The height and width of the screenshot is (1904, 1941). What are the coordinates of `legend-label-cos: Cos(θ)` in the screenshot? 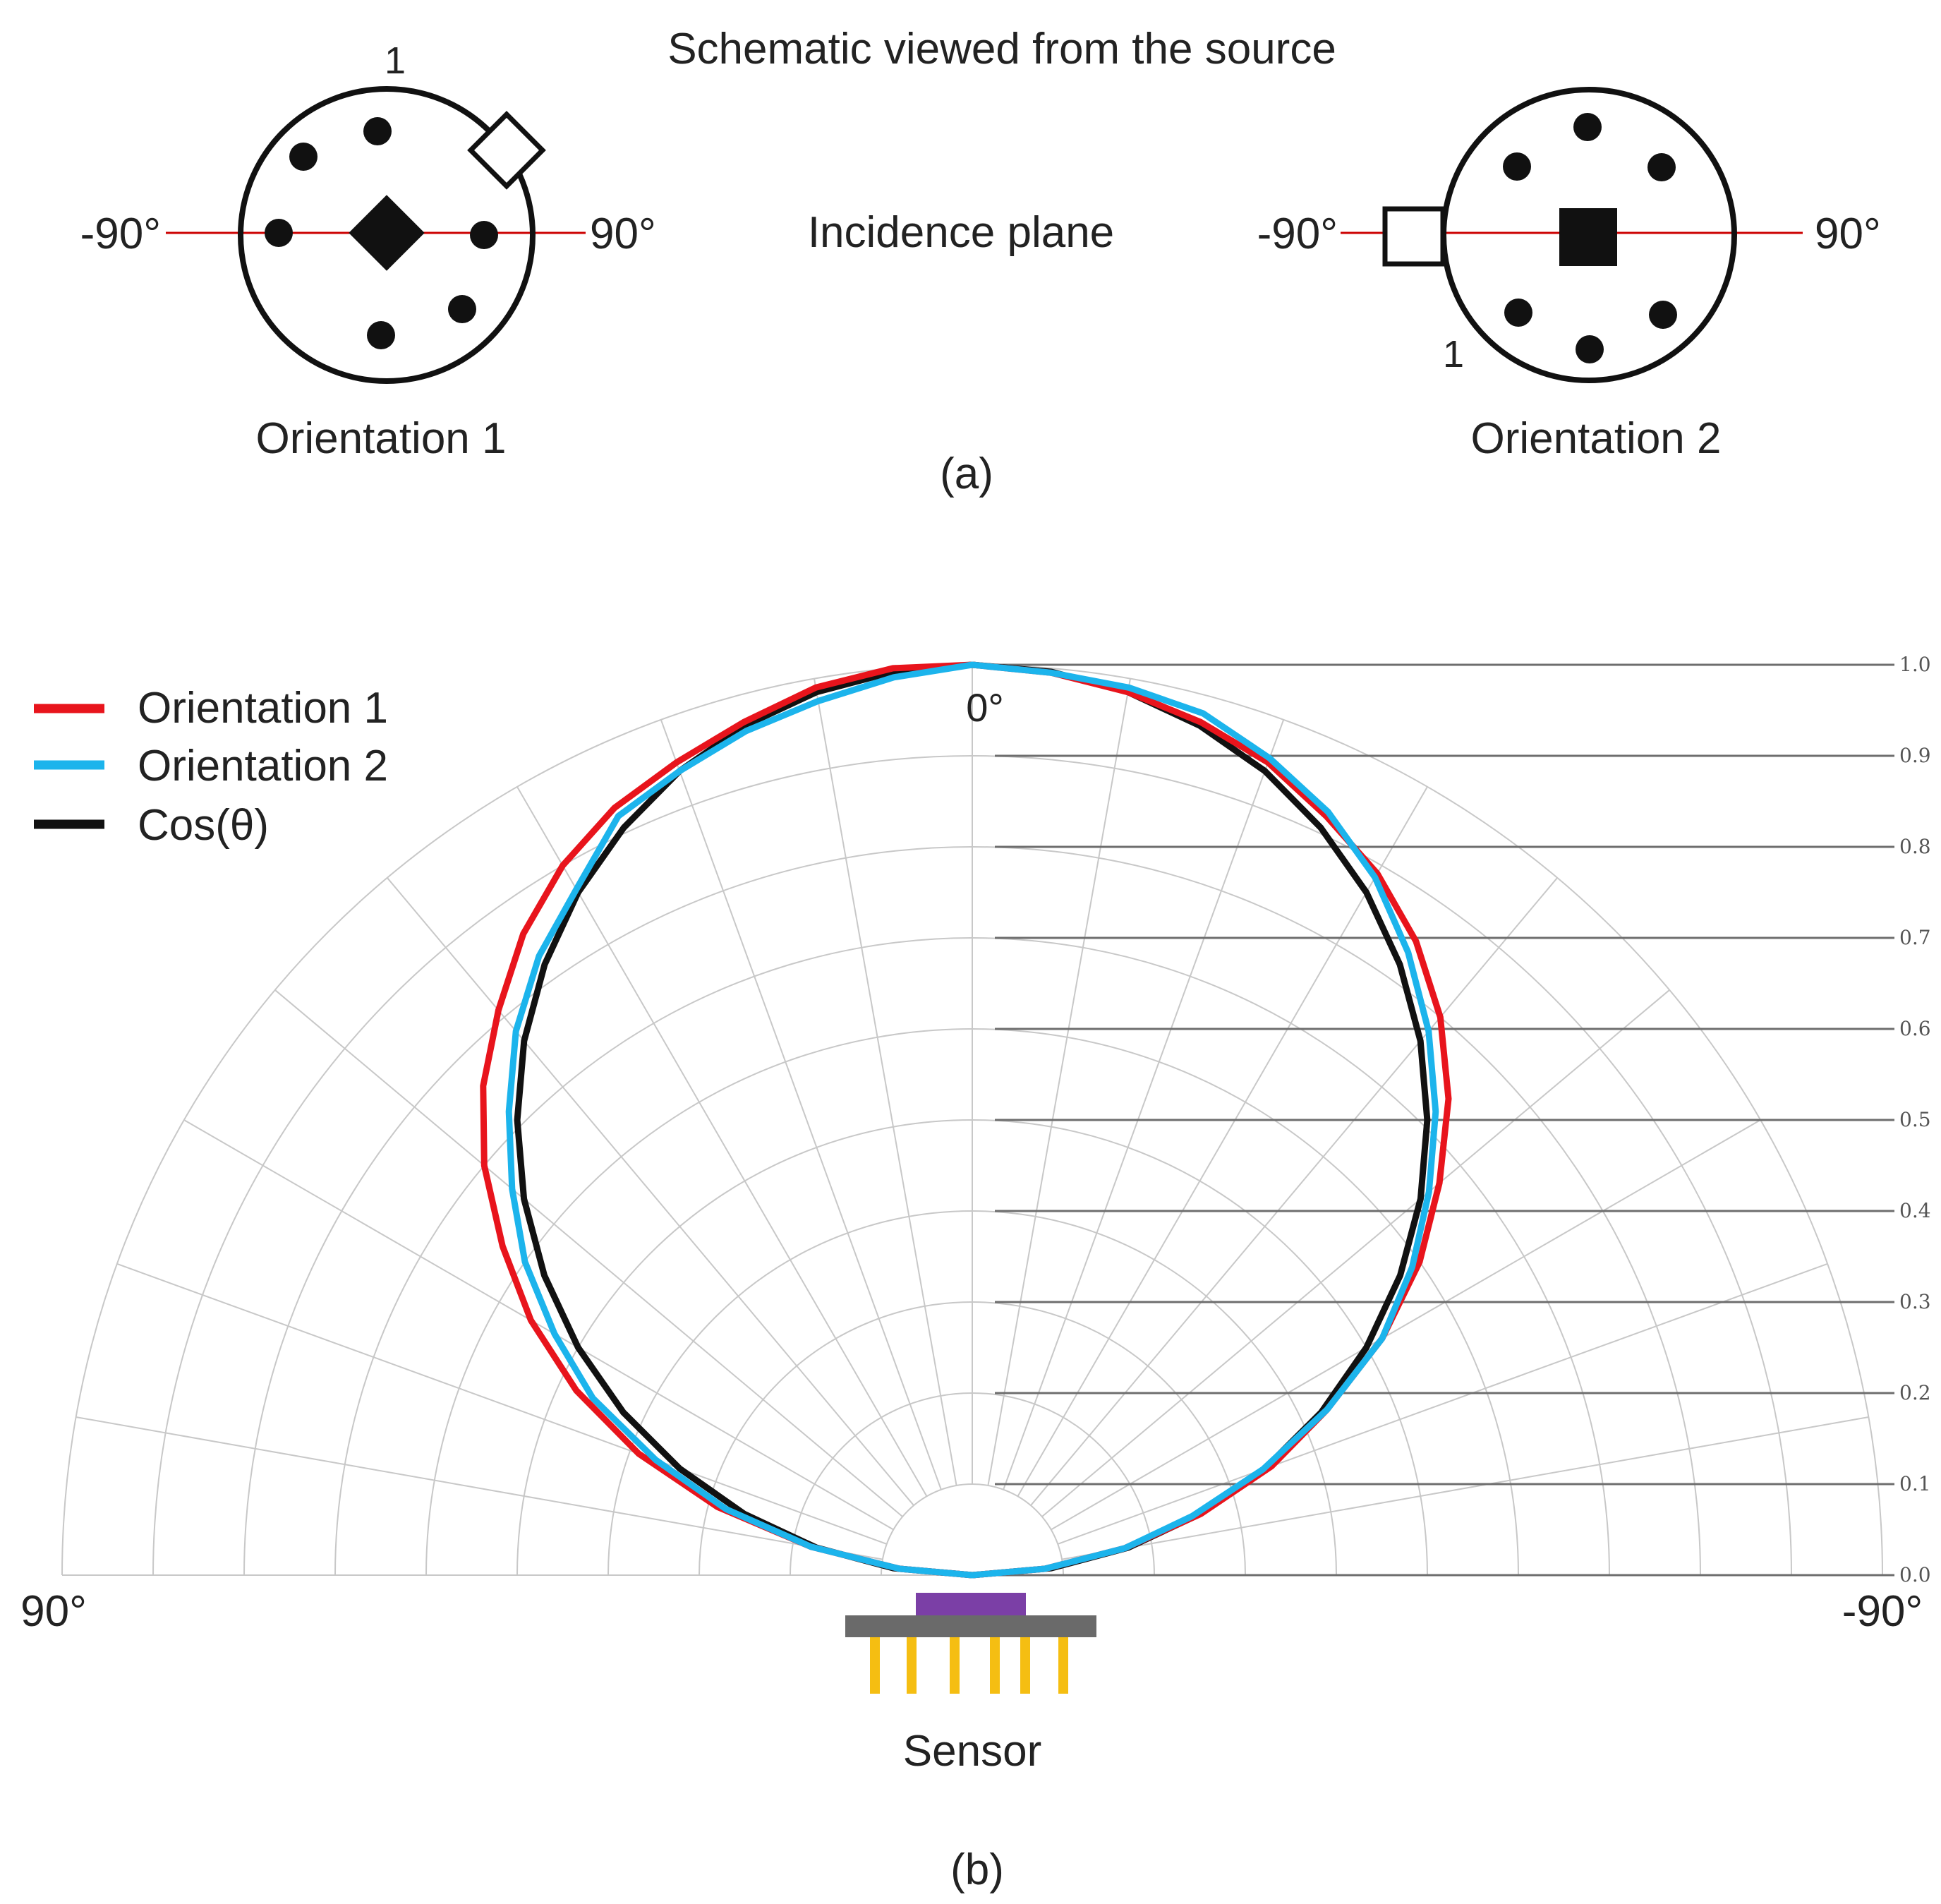 It's located at (203, 825).